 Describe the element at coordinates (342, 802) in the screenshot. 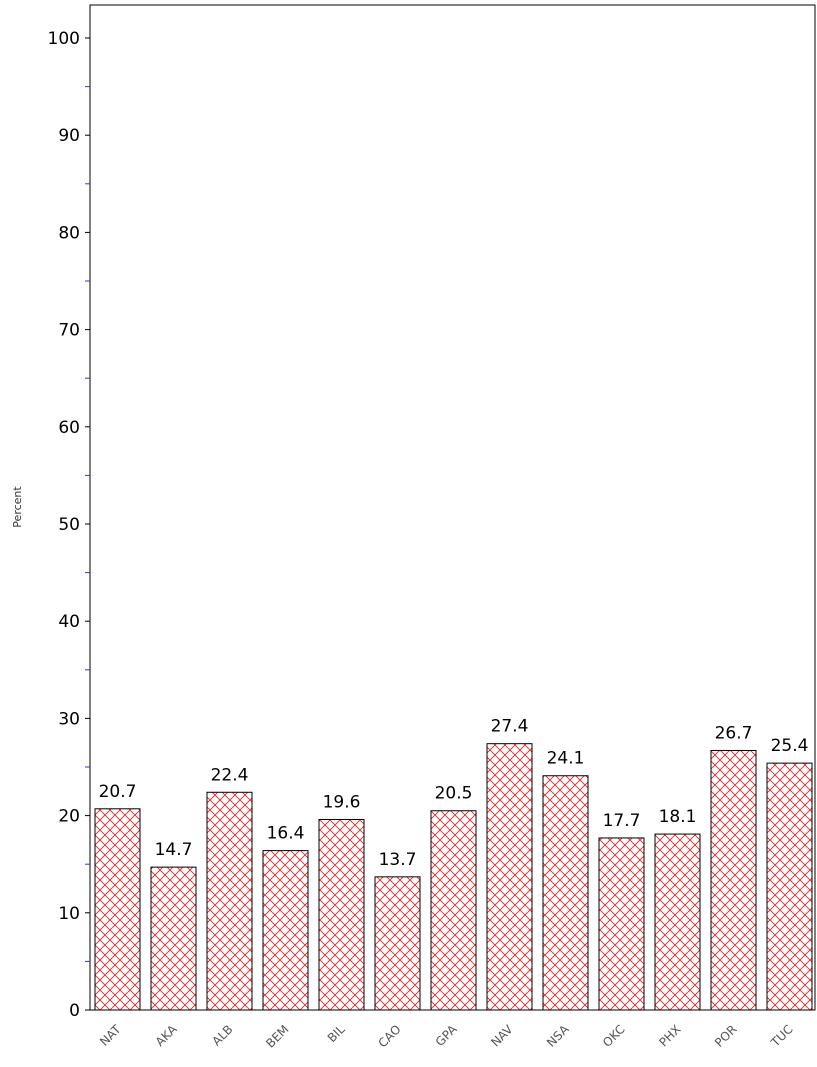

I see `bar-value-label: 19.6` at that location.